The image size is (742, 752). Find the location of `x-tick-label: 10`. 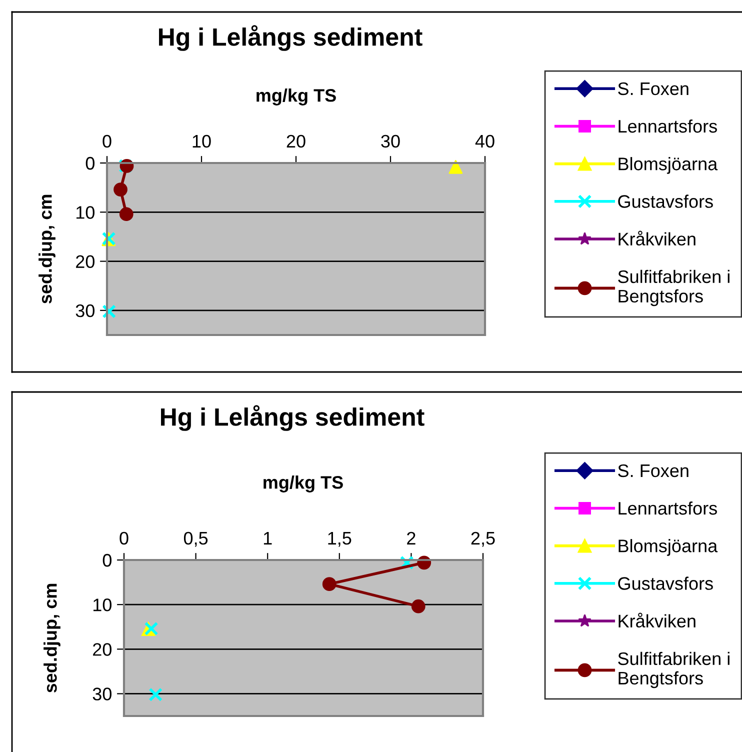

x-tick-label: 10 is located at coordinates (201, 141).